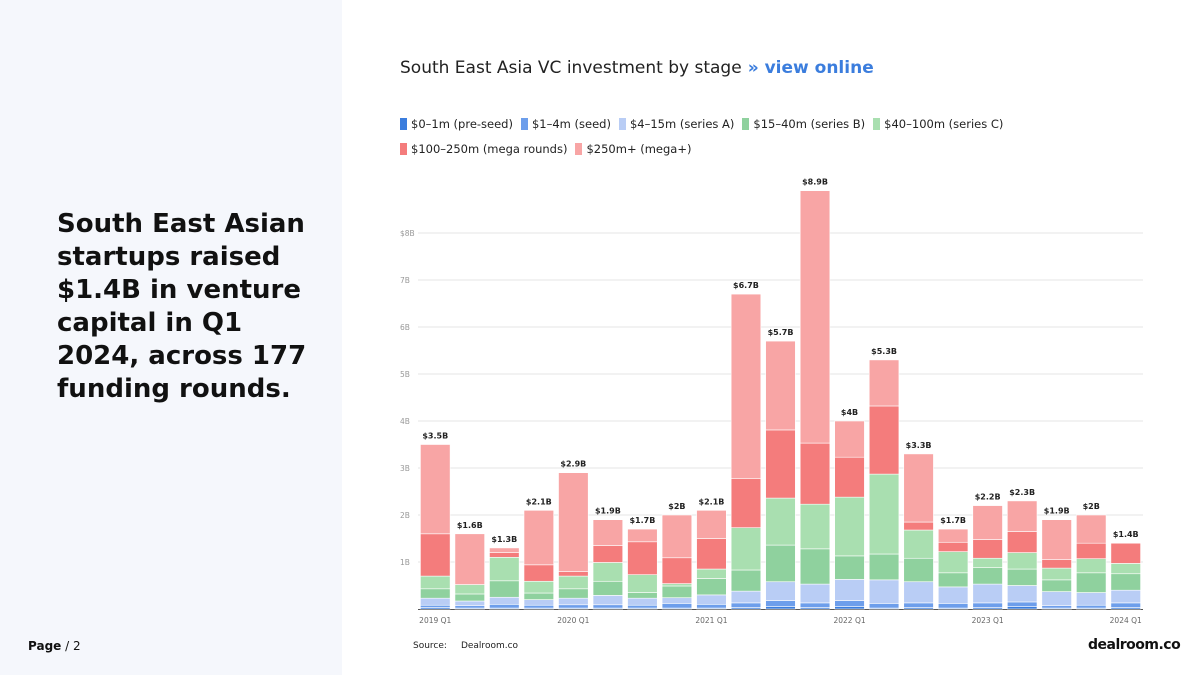  What do you see at coordinates (405, 562) in the screenshot?
I see `y-tick-label: 1B` at bounding box center [405, 562].